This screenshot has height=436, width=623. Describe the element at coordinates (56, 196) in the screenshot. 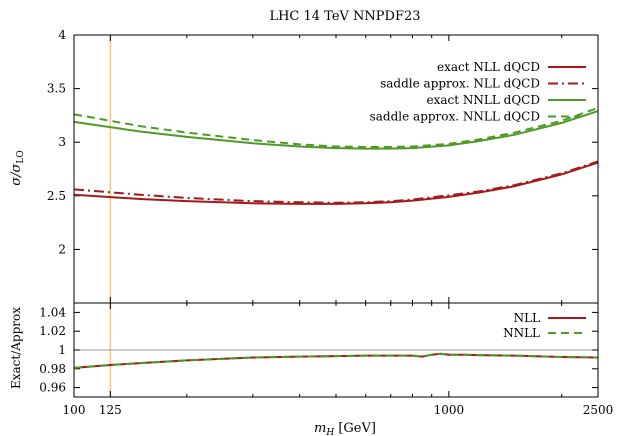

I see `main-y-tick-label: 2.5` at that location.